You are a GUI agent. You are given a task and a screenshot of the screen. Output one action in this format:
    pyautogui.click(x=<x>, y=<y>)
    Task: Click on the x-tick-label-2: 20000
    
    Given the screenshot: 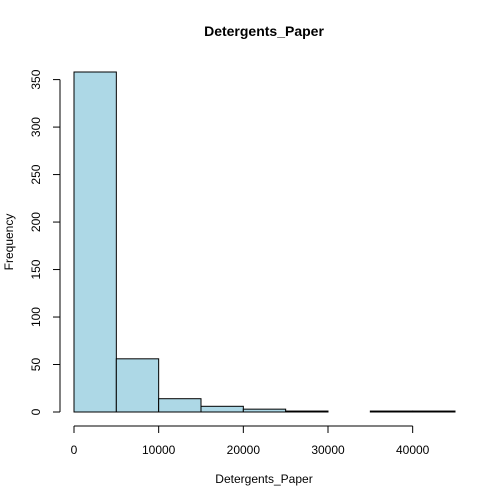 What is the action you would take?
    pyautogui.click(x=244, y=450)
    